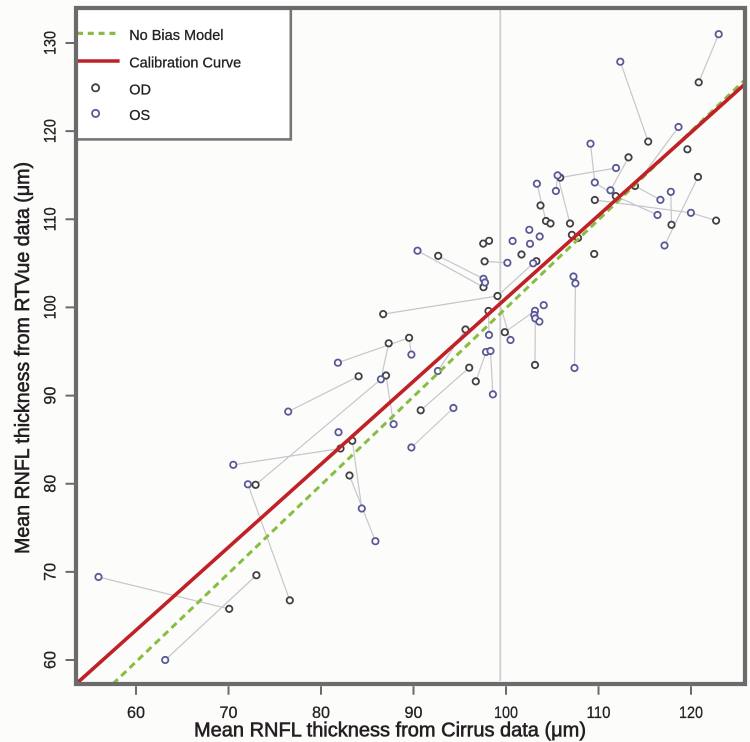  What do you see at coordinates (185, 64) in the screenshot?
I see `svg-text: Calibration Curve` at bounding box center [185, 64].